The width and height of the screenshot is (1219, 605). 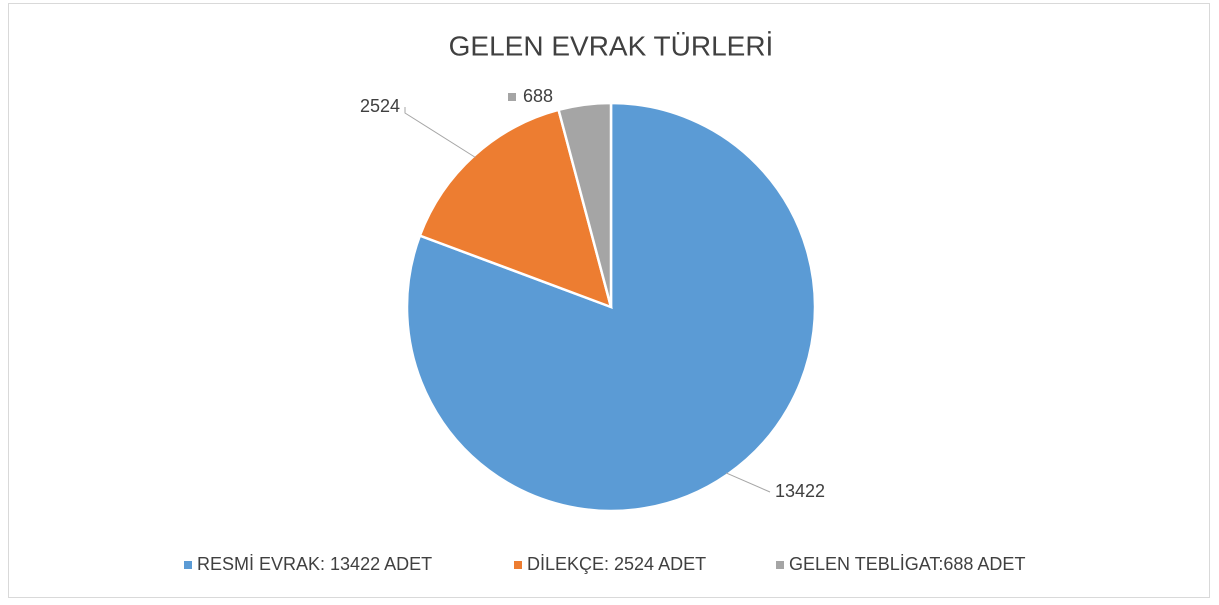 What do you see at coordinates (538, 96) in the screenshot?
I see `data-label: 688` at bounding box center [538, 96].